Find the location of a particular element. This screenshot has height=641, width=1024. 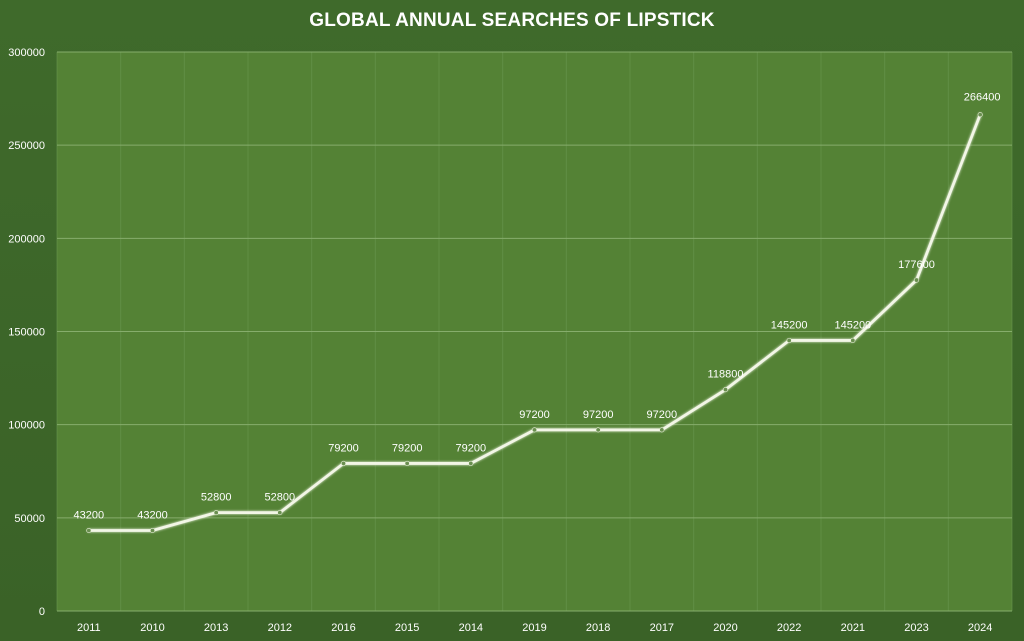

x-tick-label: 2013 is located at coordinates (216, 628).